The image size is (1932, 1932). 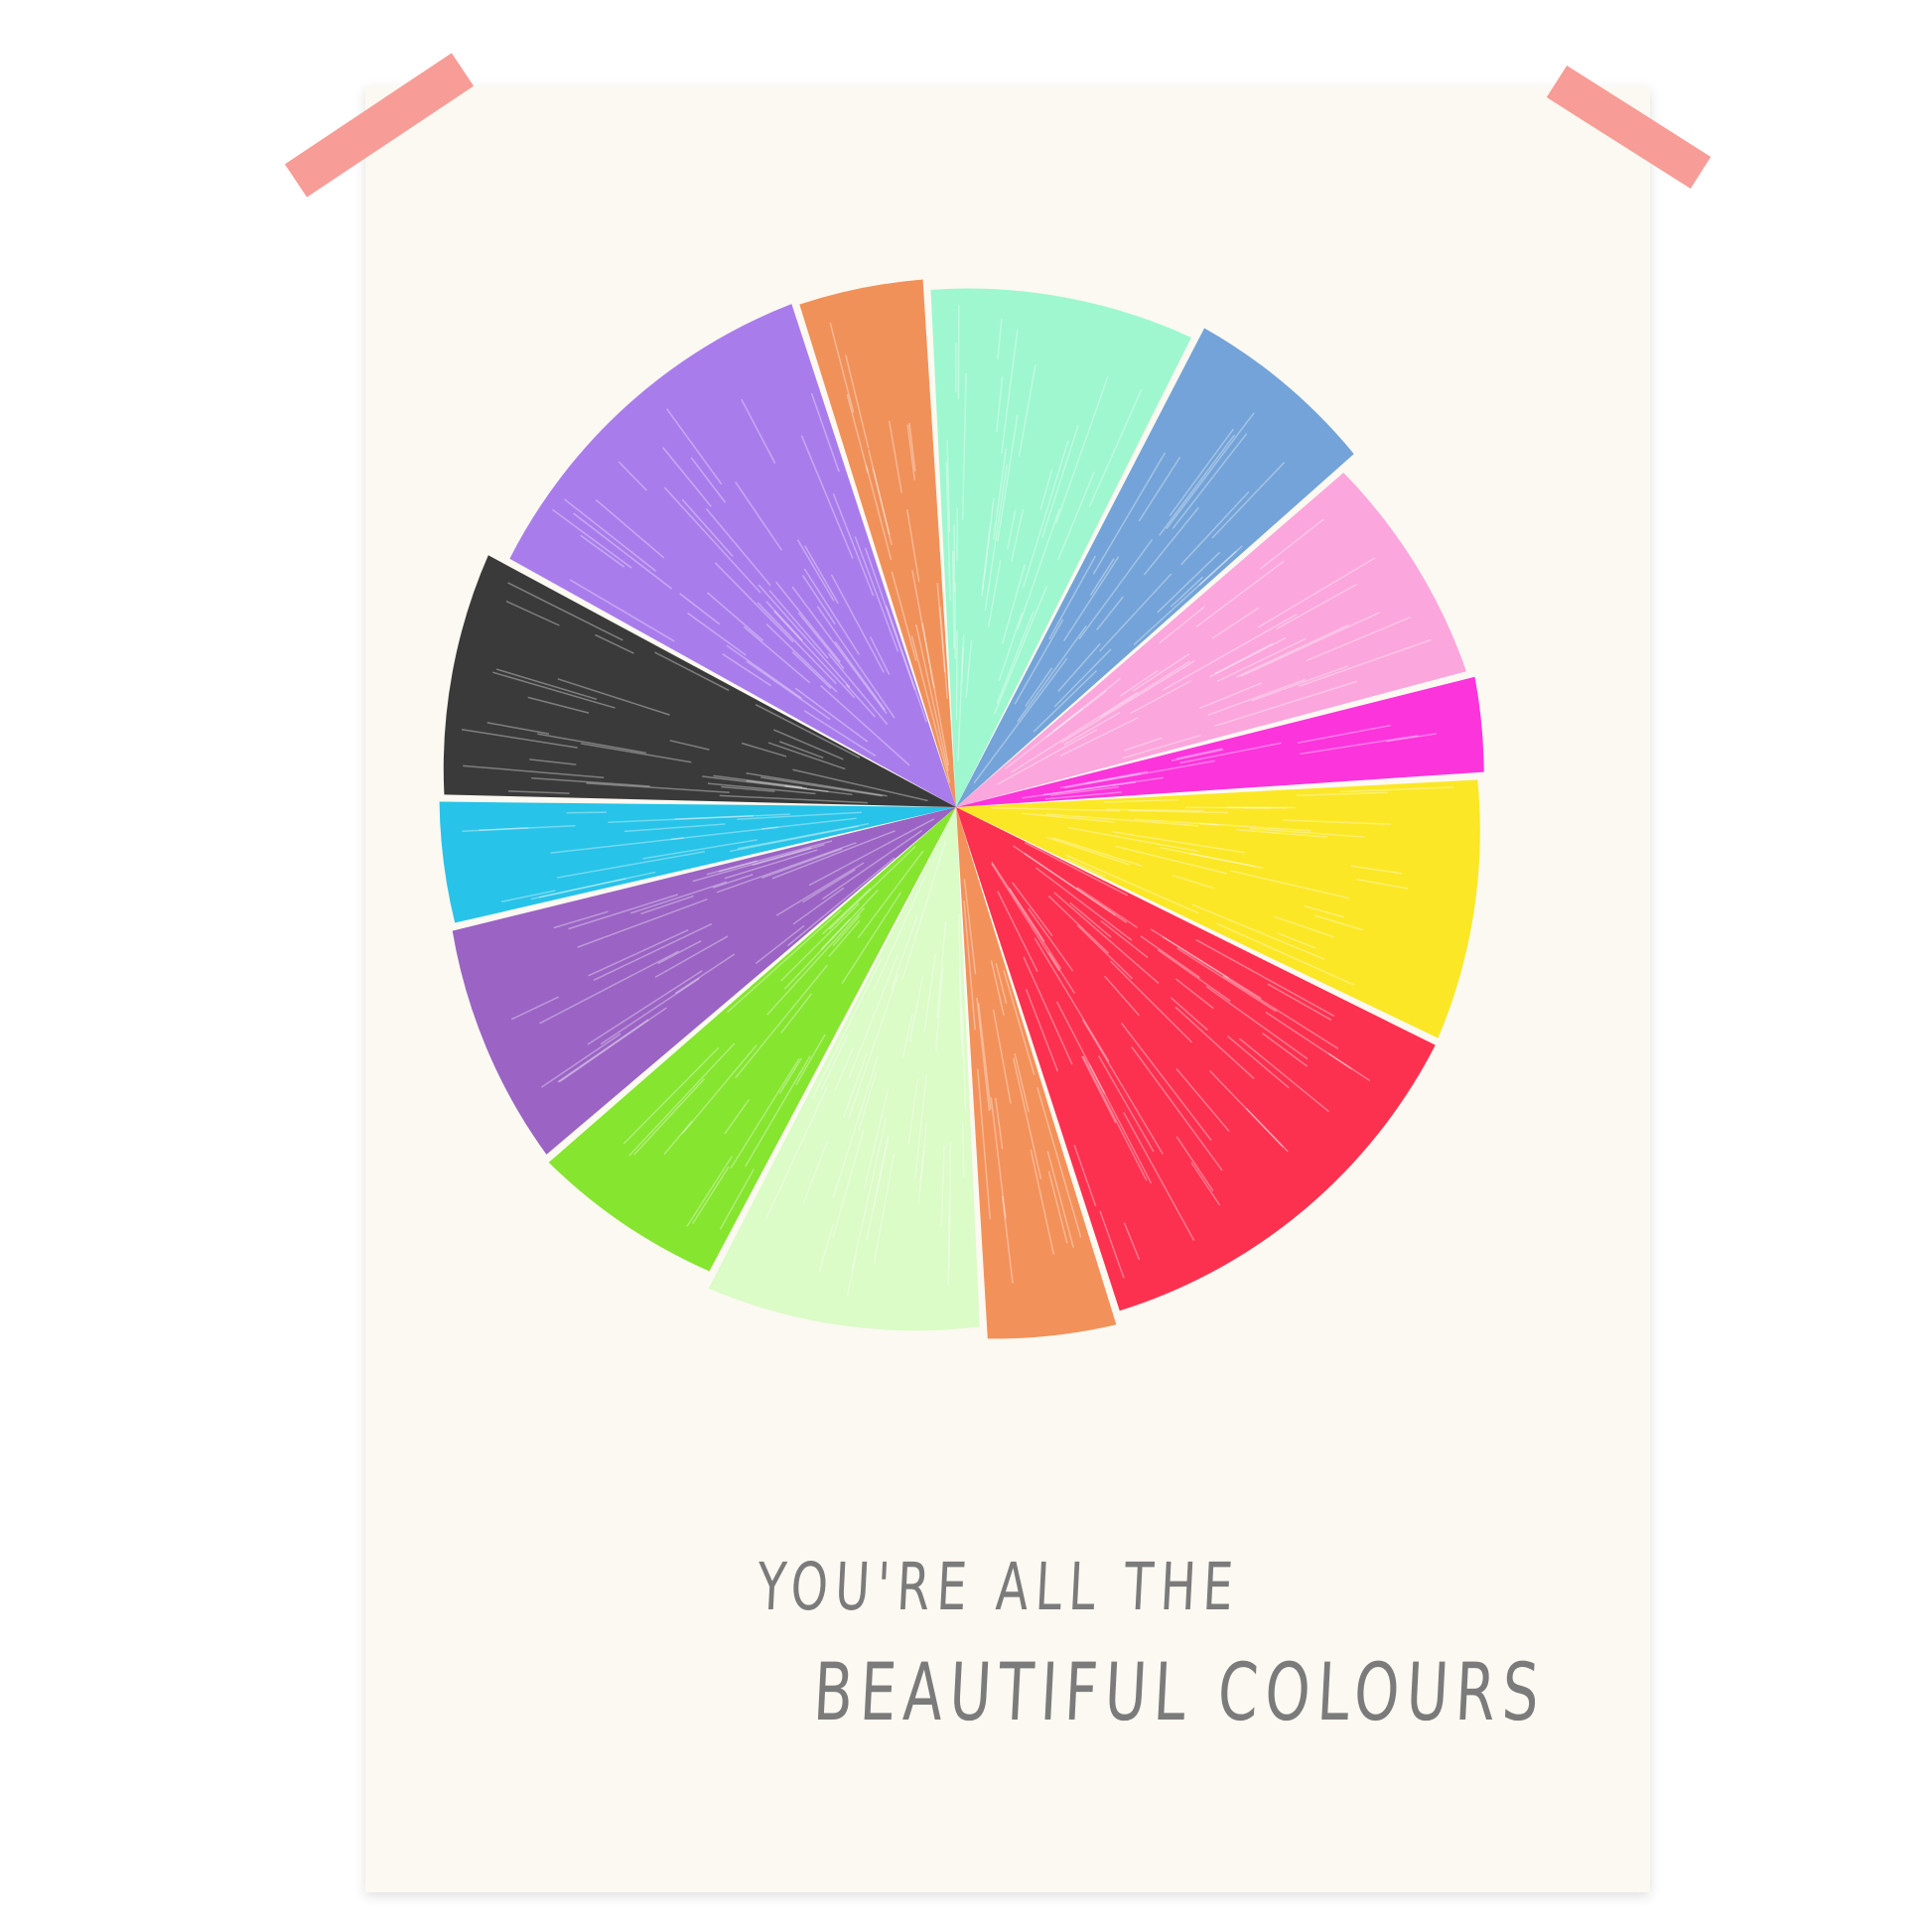 I want to click on tape-right, so click(x=1629, y=127).